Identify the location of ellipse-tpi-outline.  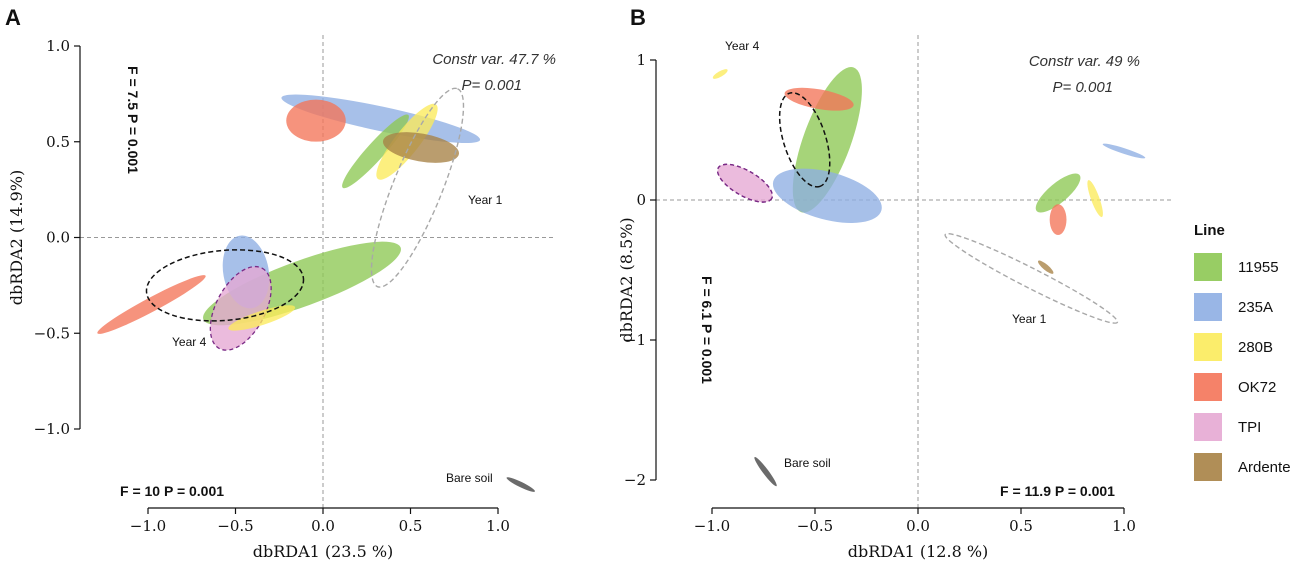
(745, 183).